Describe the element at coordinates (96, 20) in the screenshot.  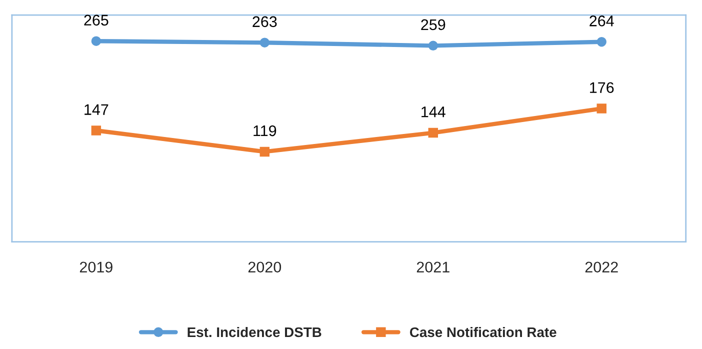
I see `data-label: 265` at that location.